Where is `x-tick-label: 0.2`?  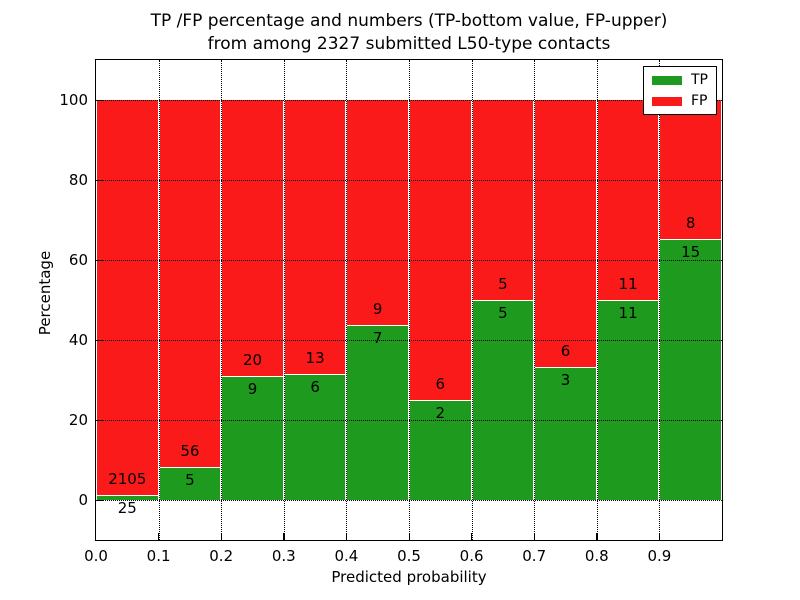 x-tick-label: 0.2 is located at coordinates (221, 556).